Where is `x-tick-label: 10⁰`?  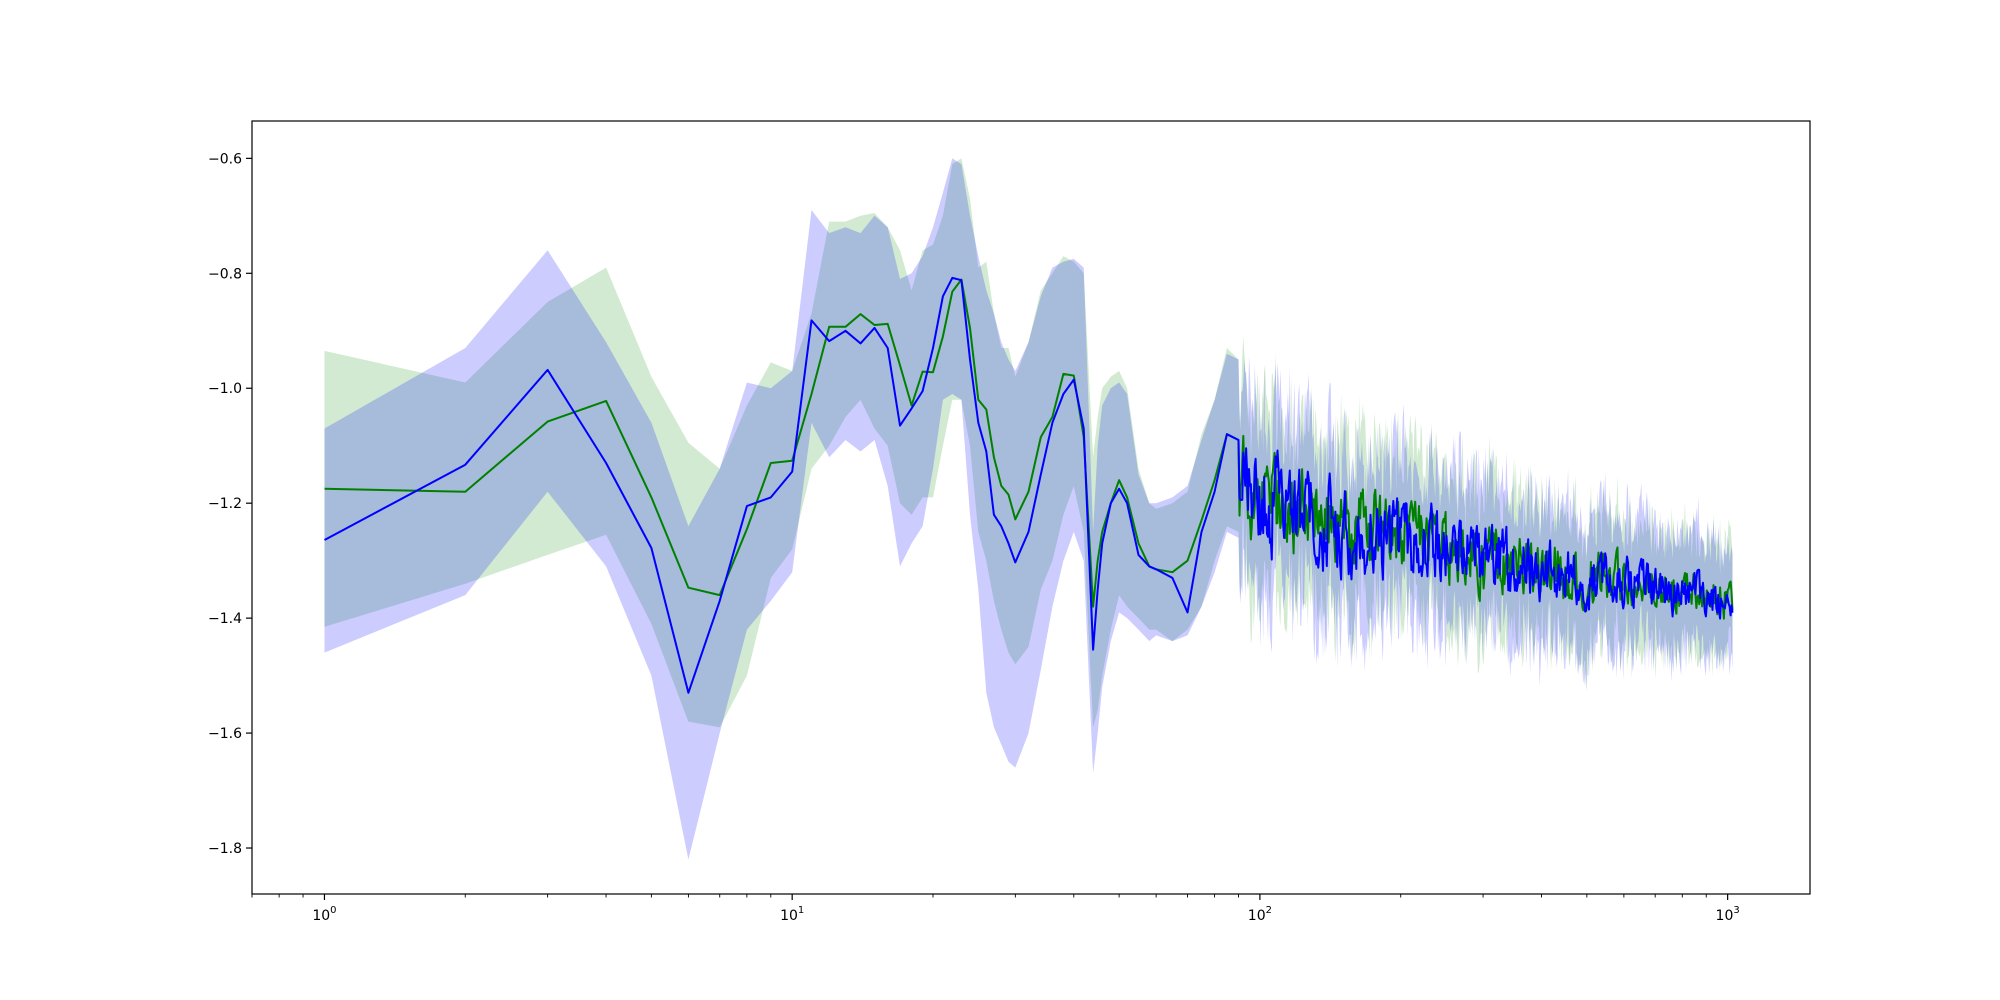
x-tick-label: 10⁰ is located at coordinates (324, 914).